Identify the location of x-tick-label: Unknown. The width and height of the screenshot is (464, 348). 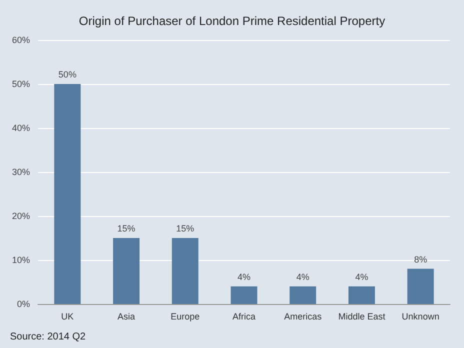
(421, 317).